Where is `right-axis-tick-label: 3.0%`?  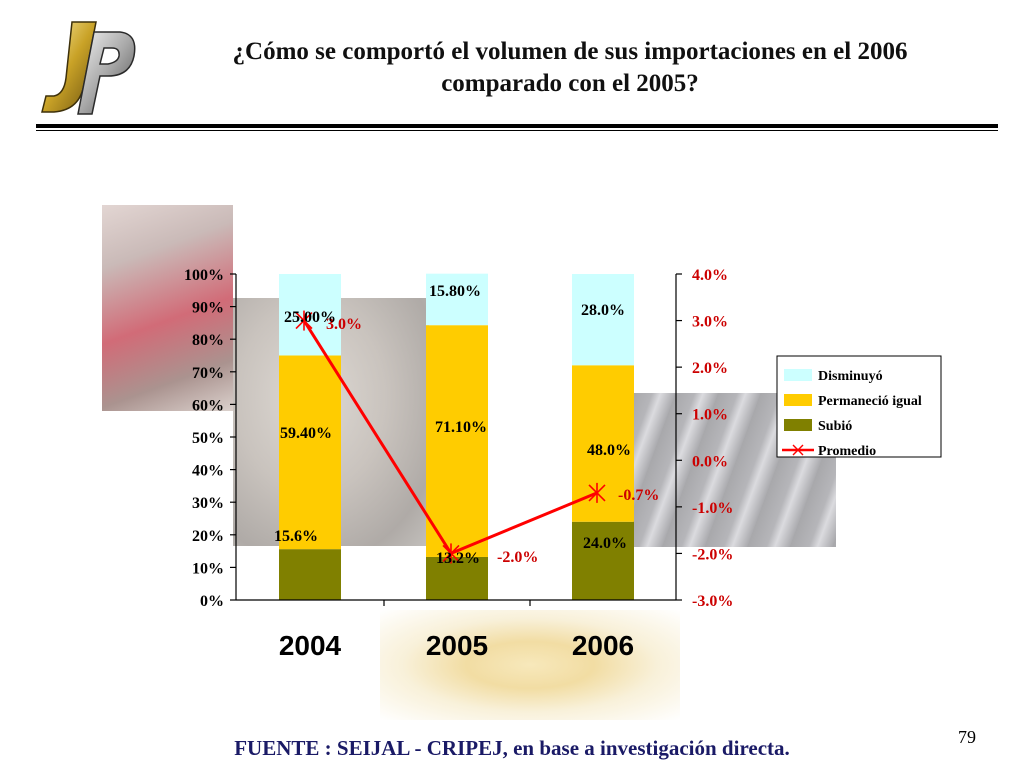 right-axis-tick-label: 3.0% is located at coordinates (710, 322).